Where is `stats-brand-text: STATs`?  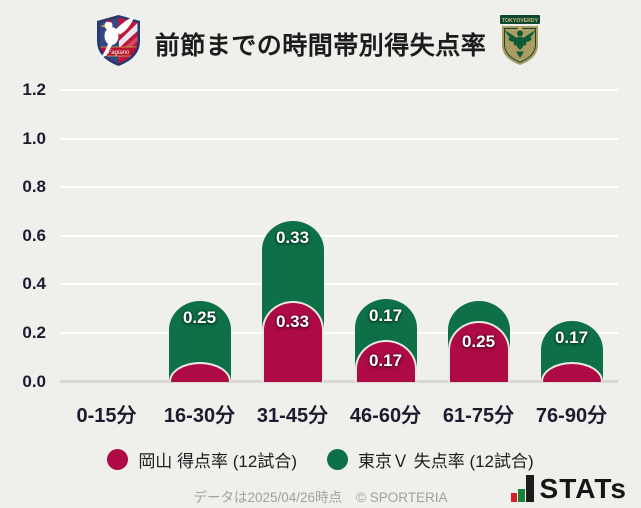 stats-brand-text: STATs is located at coordinates (583, 488).